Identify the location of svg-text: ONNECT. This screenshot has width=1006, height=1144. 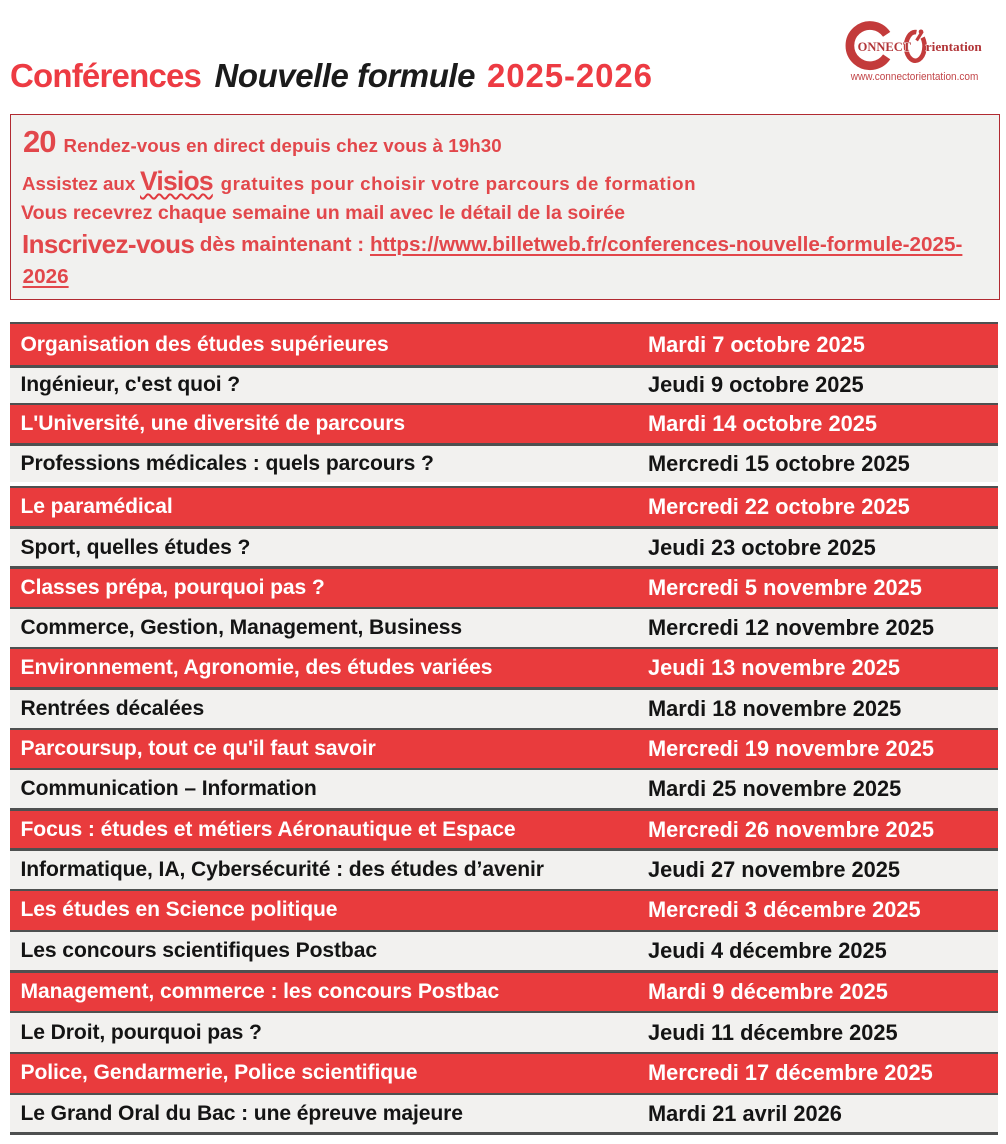
(885, 46).